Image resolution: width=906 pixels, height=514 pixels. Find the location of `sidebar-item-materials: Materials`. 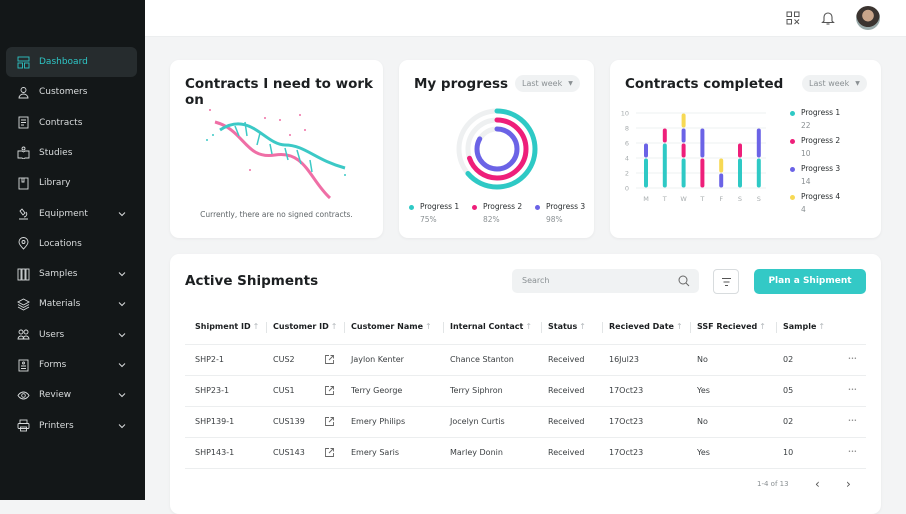

sidebar-item-materials: Materials is located at coordinates (71, 304).